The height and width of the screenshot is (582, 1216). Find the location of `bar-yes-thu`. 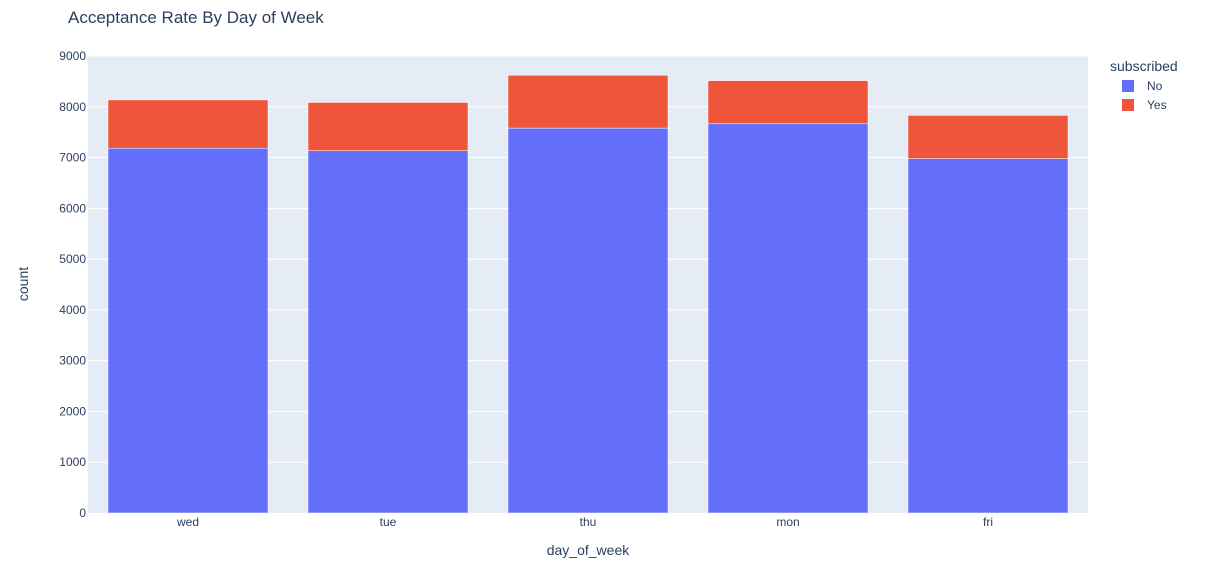

bar-yes-thu is located at coordinates (588, 102).